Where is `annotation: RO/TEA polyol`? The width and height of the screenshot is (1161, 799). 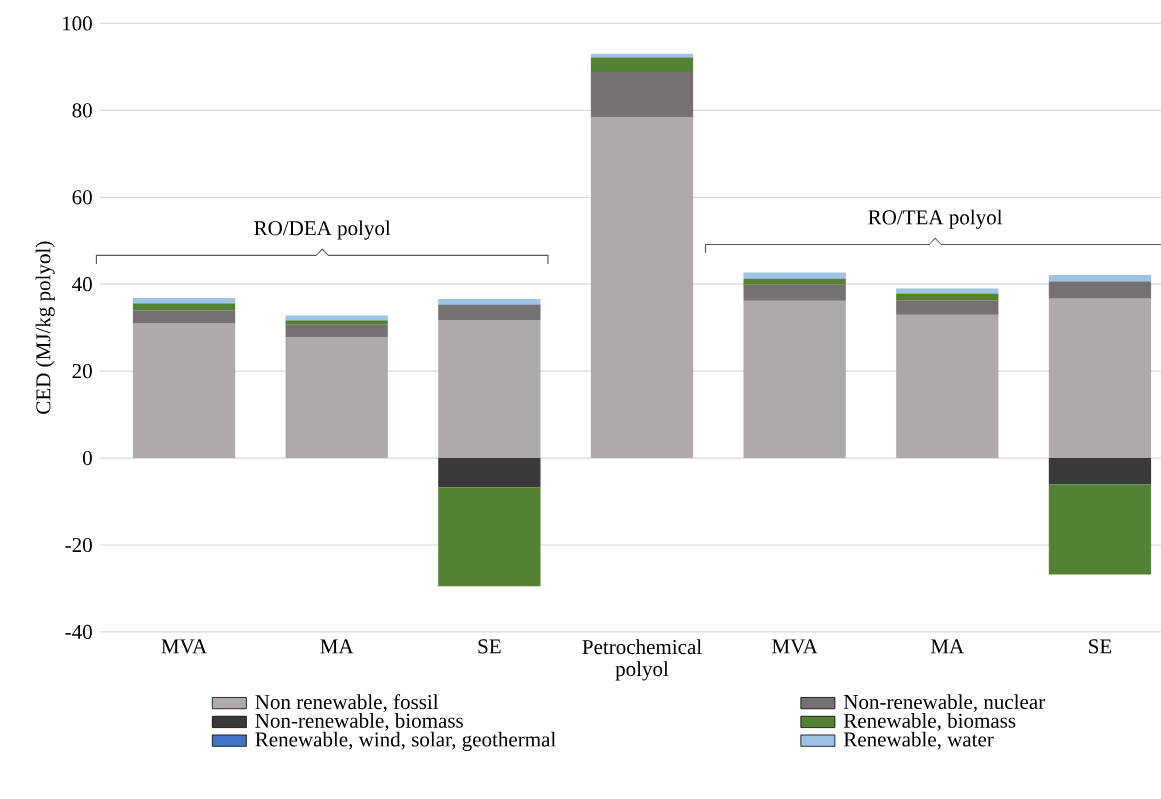
annotation: RO/TEA polyol is located at coordinates (935, 219).